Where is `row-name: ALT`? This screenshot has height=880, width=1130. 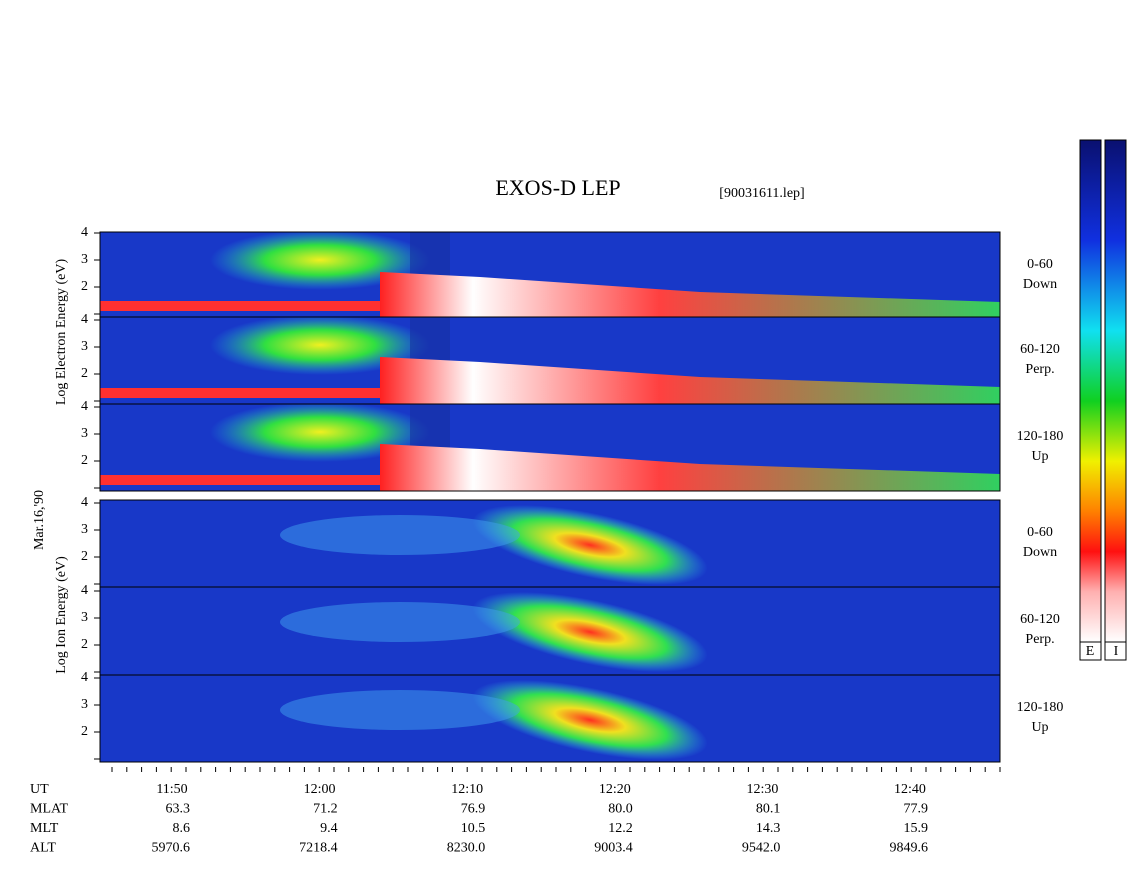 row-name: ALT is located at coordinates (43, 848).